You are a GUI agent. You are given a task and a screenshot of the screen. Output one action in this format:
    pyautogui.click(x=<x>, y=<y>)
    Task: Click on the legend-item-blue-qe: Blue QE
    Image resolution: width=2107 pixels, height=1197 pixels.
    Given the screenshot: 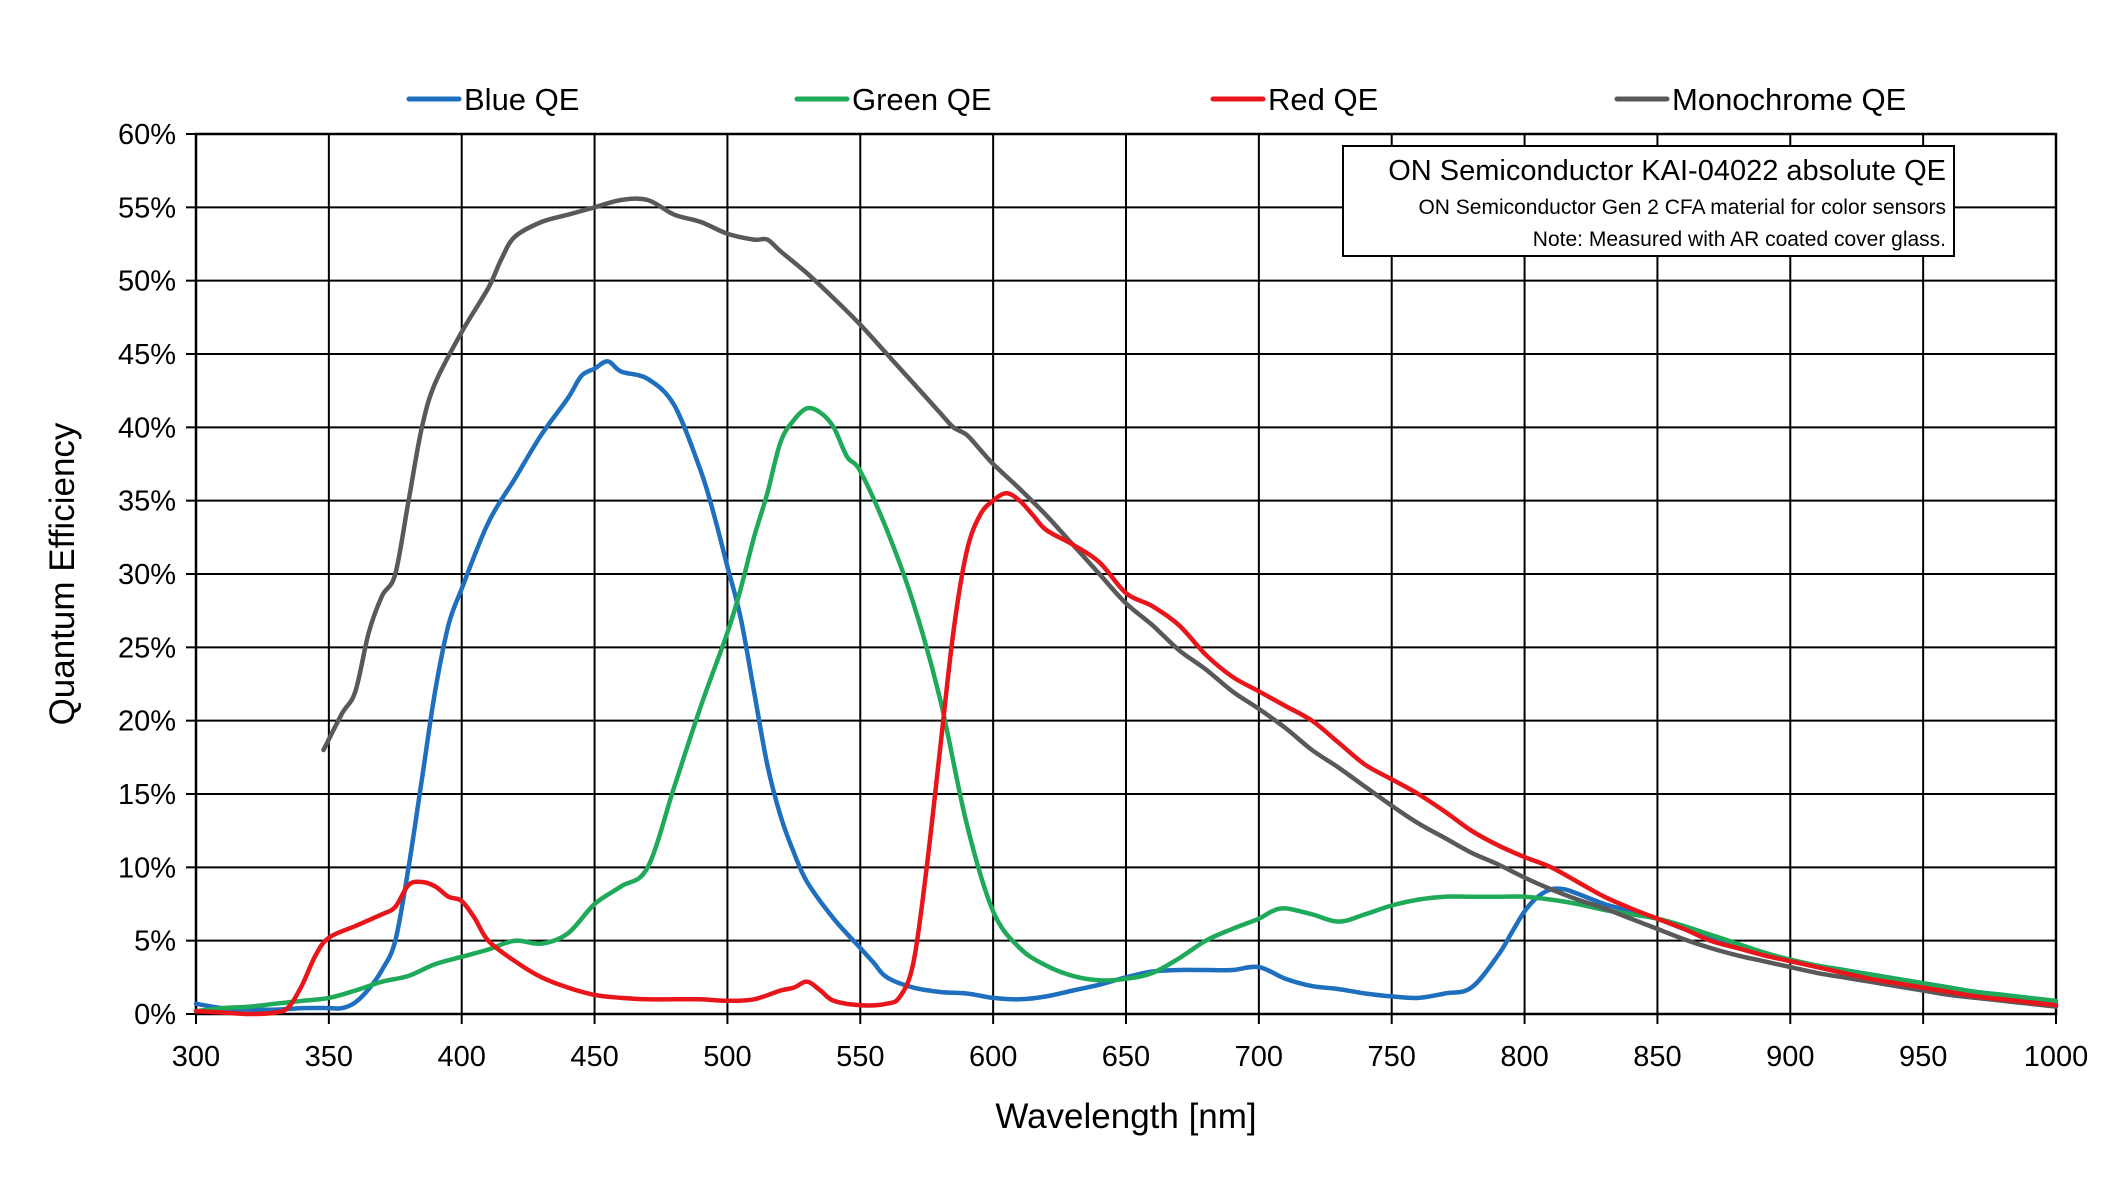 What is the action you would take?
    pyautogui.click(x=492, y=99)
    